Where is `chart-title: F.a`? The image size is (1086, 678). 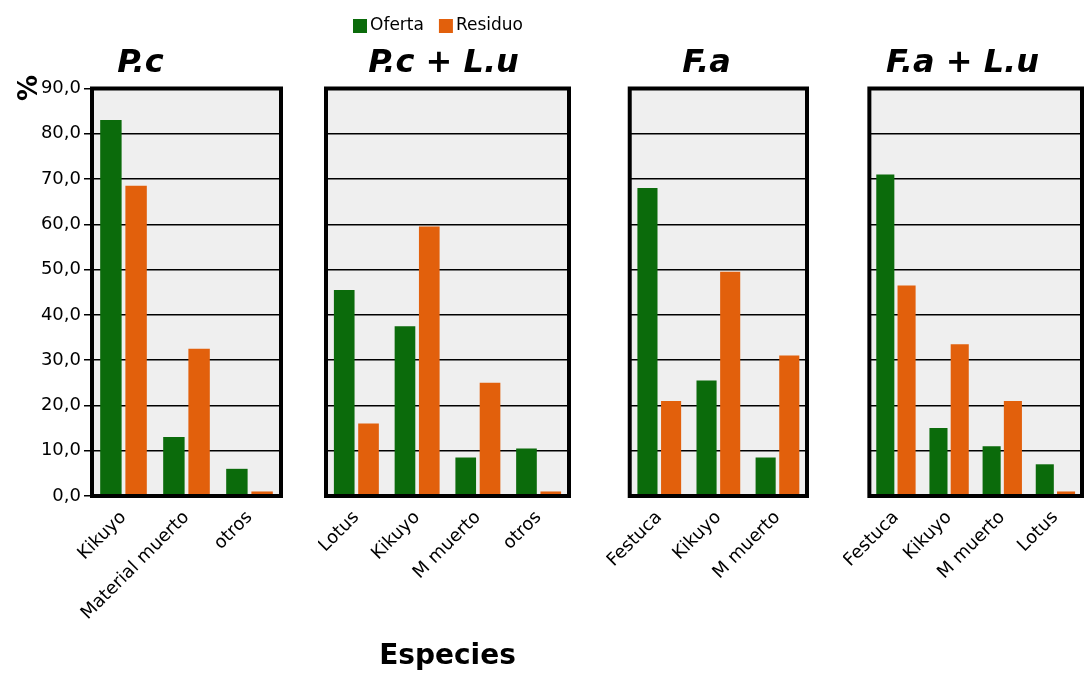 chart-title: F.a is located at coordinates (706, 60).